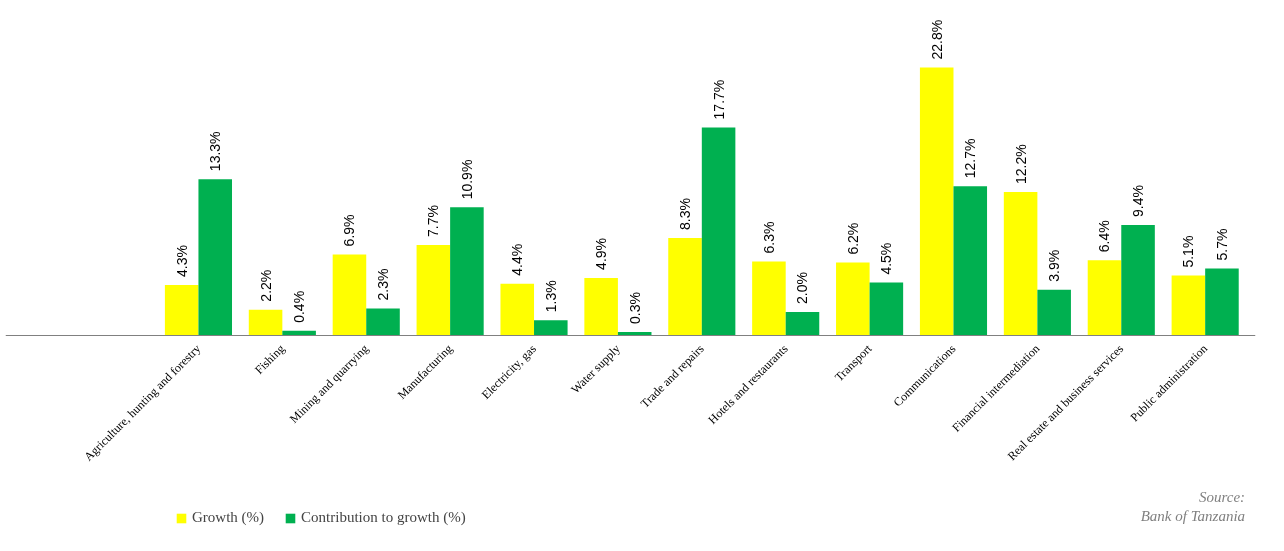 The height and width of the screenshot is (551, 1284). I want to click on data-label: 3.9%, so click(1054, 265).